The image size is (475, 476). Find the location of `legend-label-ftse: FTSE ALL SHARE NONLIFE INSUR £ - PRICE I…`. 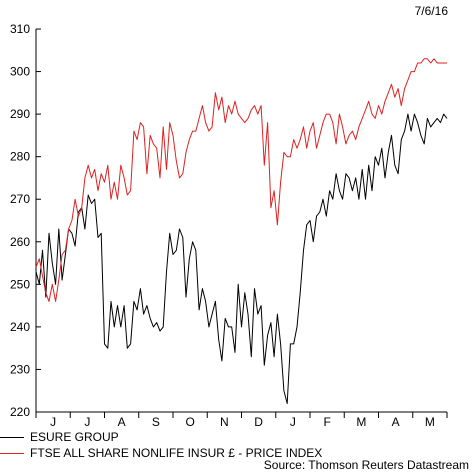

legend-label-ftse: FTSE ALL SHARE NONLIFE INSUR £ - PRICE I… is located at coordinates (176, 453).